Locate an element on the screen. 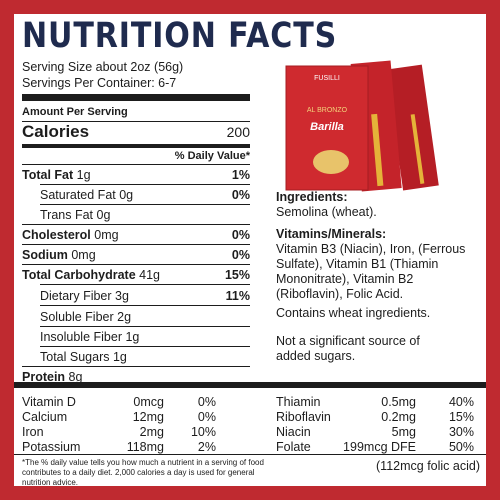 This screenshot has height=500, width=500. nutrient-name: Protein is located at coordinates (44, 377).